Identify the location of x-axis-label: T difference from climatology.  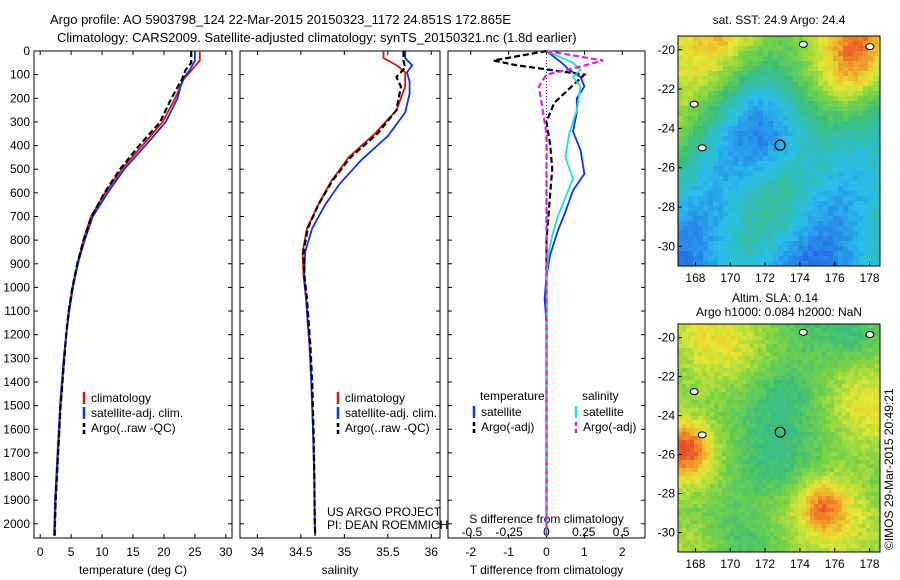
(547, 570).